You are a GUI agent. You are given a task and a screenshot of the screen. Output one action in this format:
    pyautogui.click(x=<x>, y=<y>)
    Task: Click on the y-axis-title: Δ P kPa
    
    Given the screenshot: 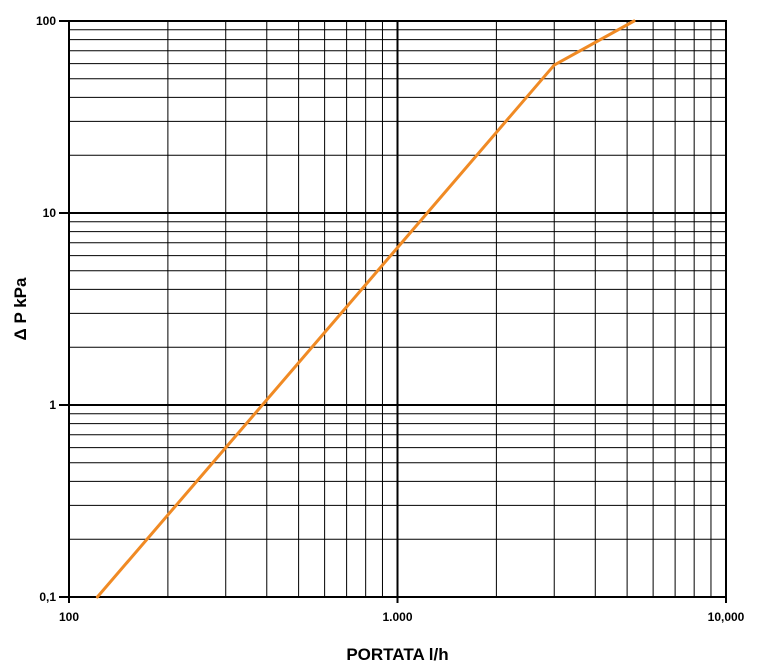 What is the action you would take?
    pyautogui.click(x=20, y=308)
    